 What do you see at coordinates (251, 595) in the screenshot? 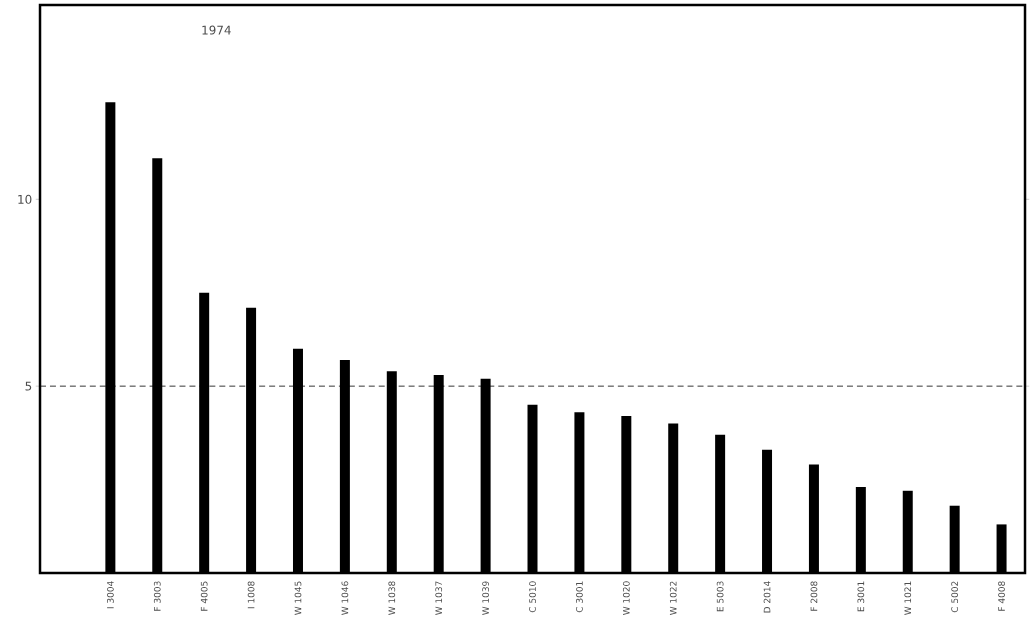
I see `x-tick-label: I 1008` at bounding box center [251, 595].